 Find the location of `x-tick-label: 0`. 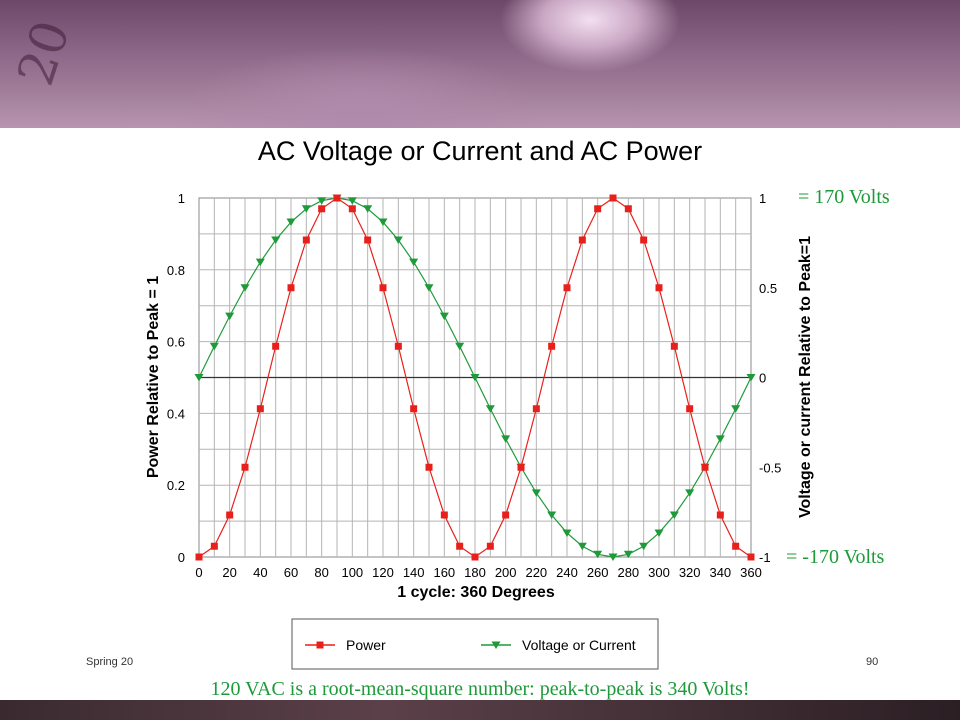

x-tick-label: 0 is located at coordinates (198, 572).